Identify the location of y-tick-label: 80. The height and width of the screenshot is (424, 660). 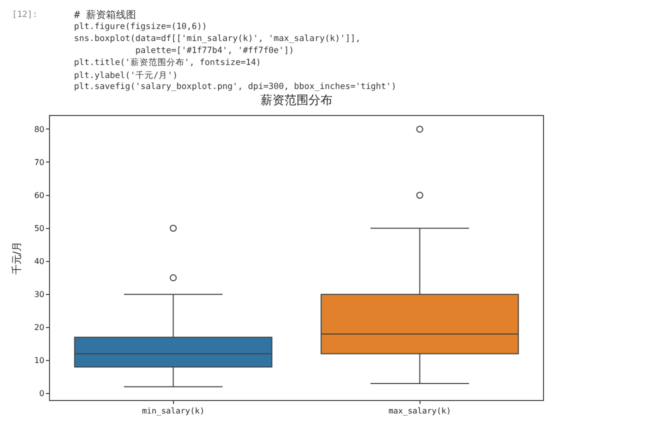
(39, 129).